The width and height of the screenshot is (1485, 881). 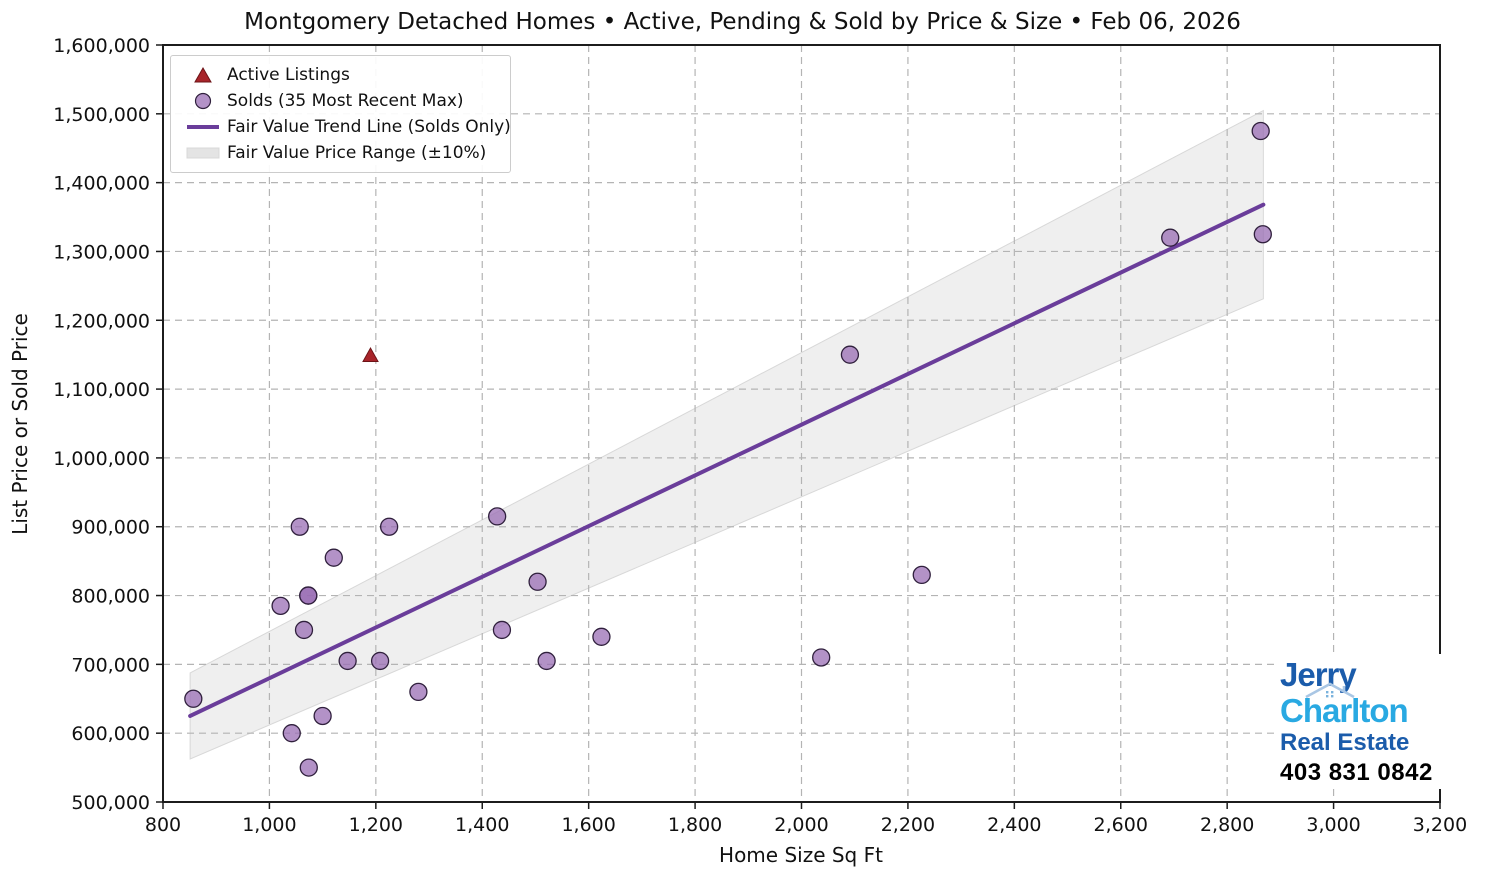 I want to click on y-tick-label: 1,300,000, so click(x=101, y=252).